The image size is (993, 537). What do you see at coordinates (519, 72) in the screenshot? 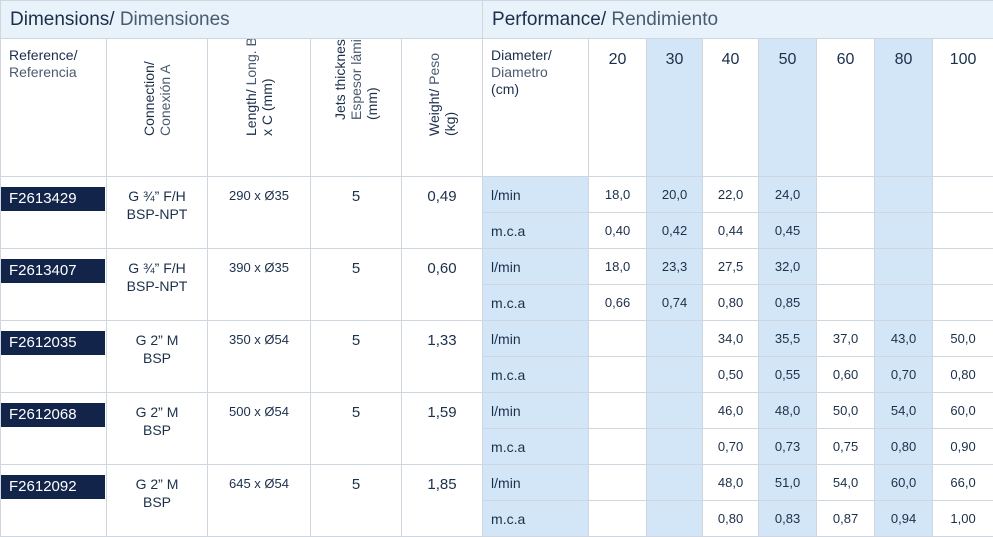
I see `diameter-header-sub: Diametro` at bounding box center [519, 72].